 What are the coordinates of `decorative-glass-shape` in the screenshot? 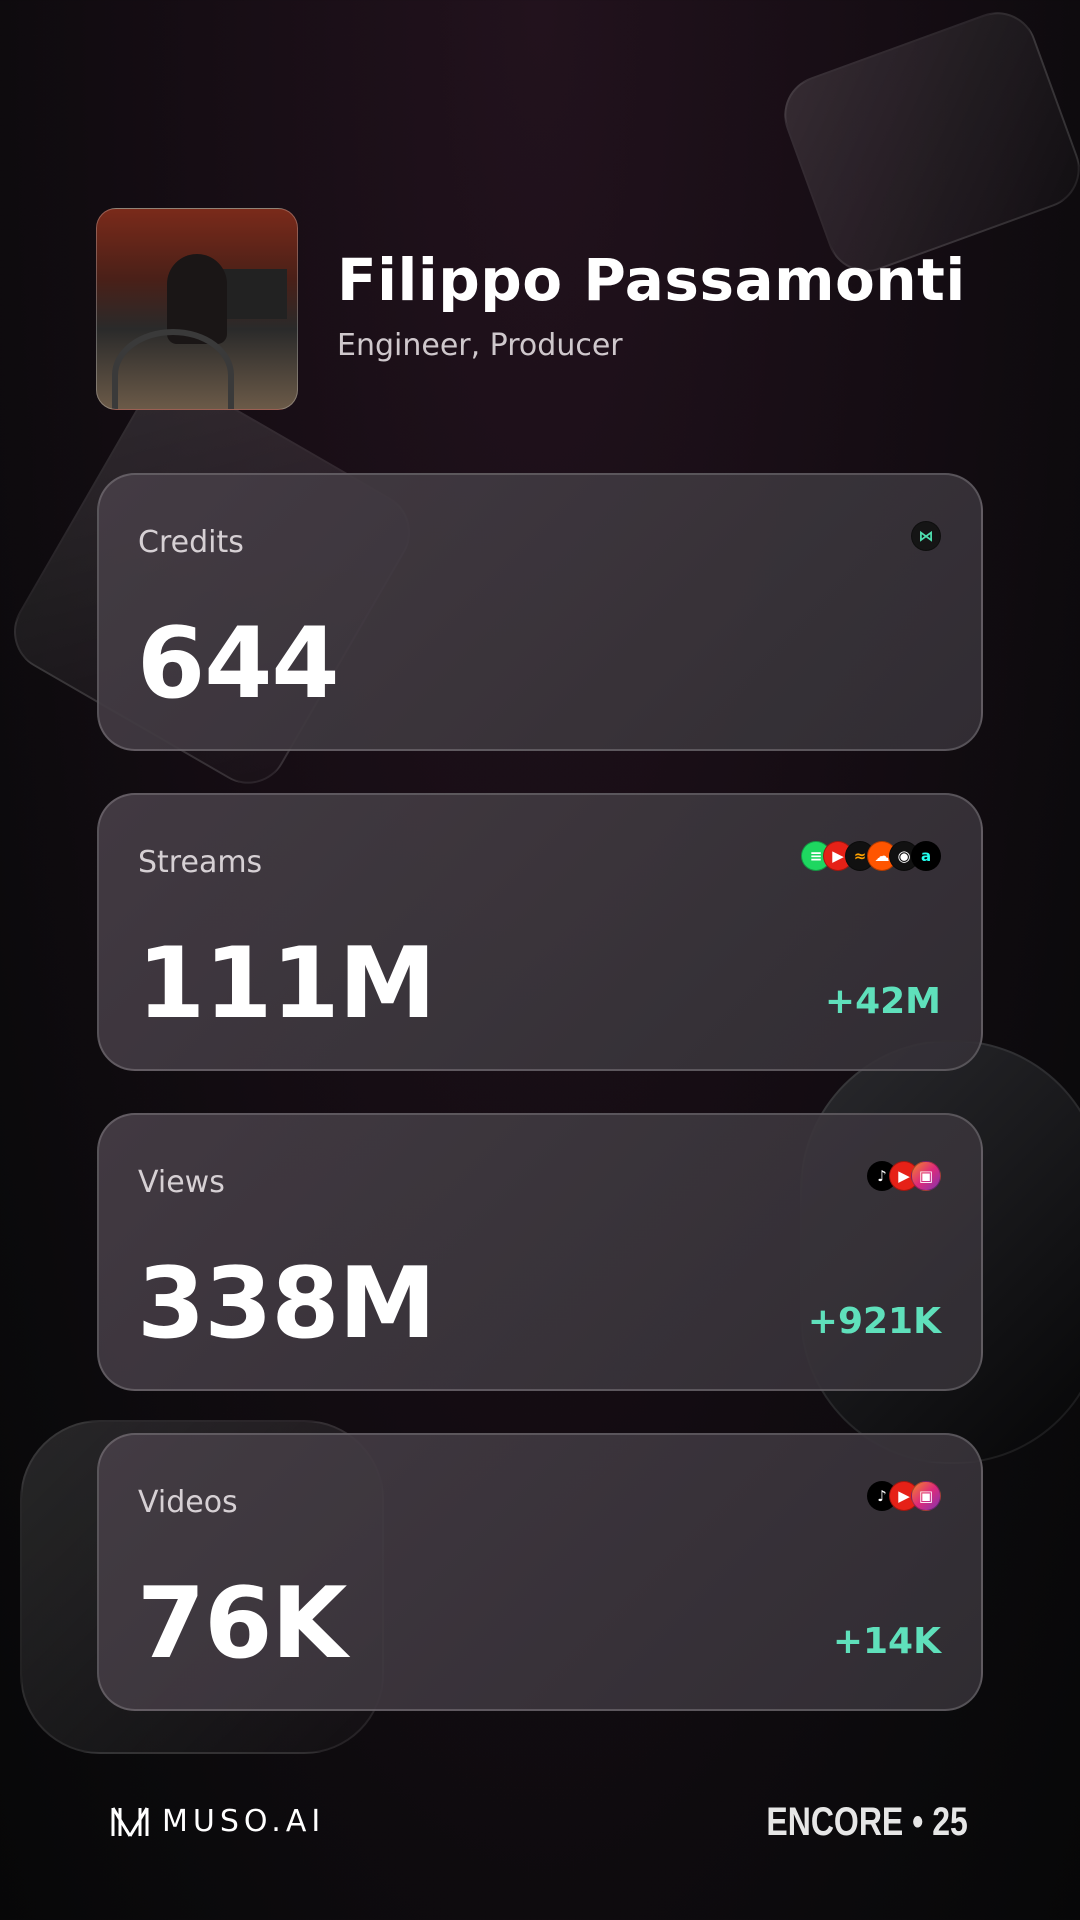 It's located at (926, 142).